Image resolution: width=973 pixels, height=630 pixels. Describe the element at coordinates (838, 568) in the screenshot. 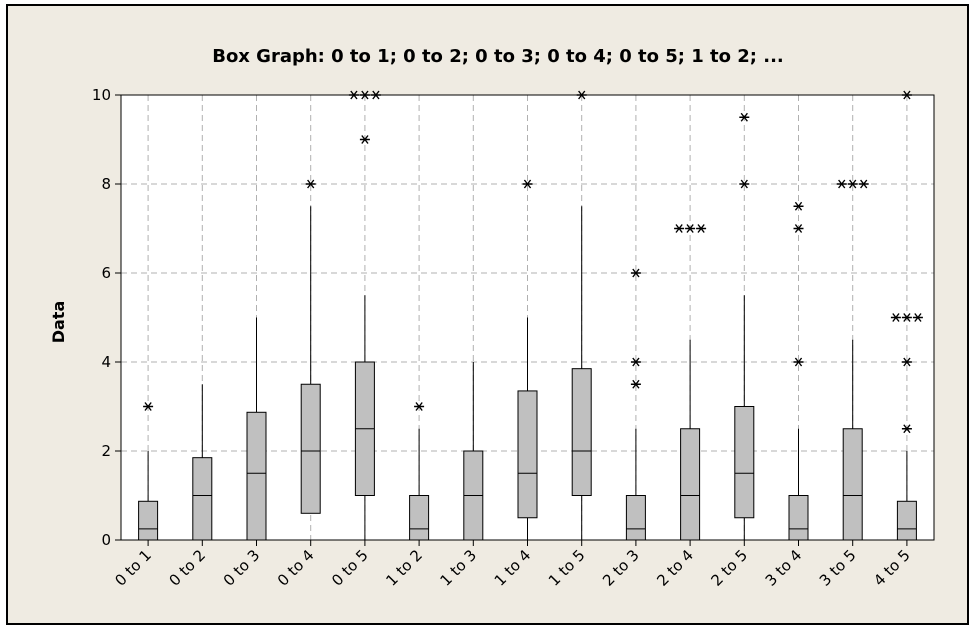

I see `x-tick-label: 3 to 5` at that location.